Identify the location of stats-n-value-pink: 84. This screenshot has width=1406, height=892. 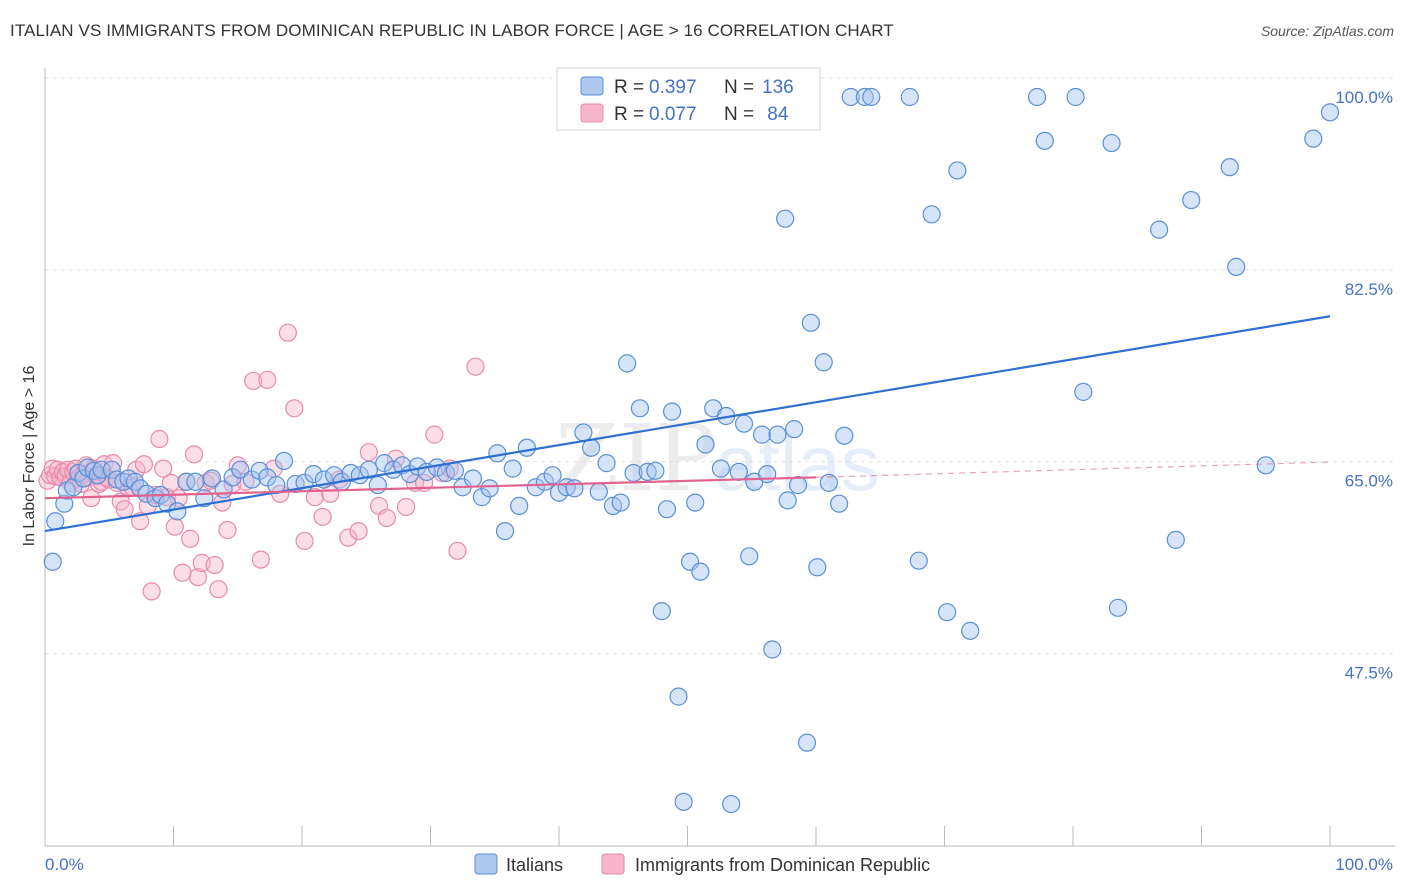
(775, 114).